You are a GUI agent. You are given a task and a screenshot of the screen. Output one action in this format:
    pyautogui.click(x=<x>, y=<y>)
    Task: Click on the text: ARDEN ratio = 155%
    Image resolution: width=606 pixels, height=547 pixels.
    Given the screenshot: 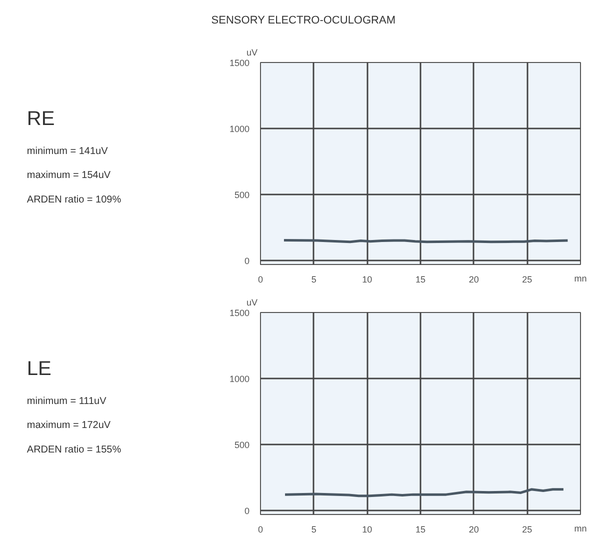 What is the action you would take?
    pyautogui.click(x=74, y=450)
    